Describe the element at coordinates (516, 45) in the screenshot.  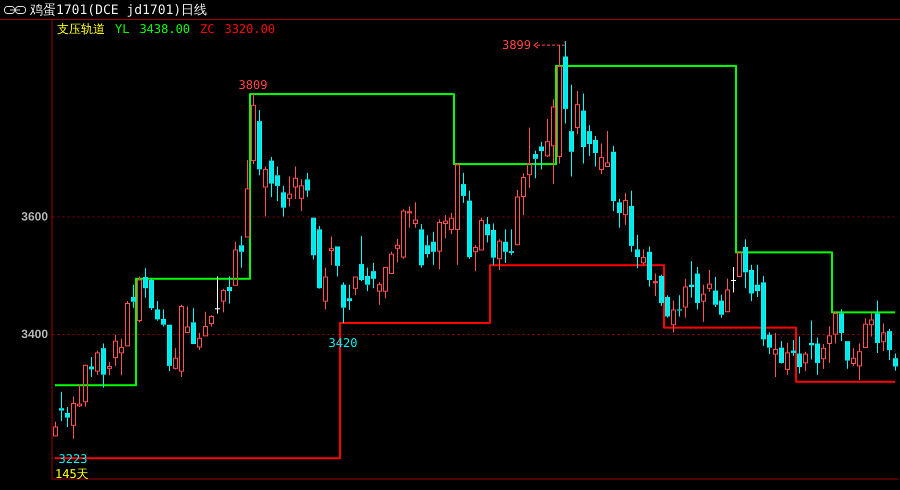
I see `annotation: 3899` at that location.